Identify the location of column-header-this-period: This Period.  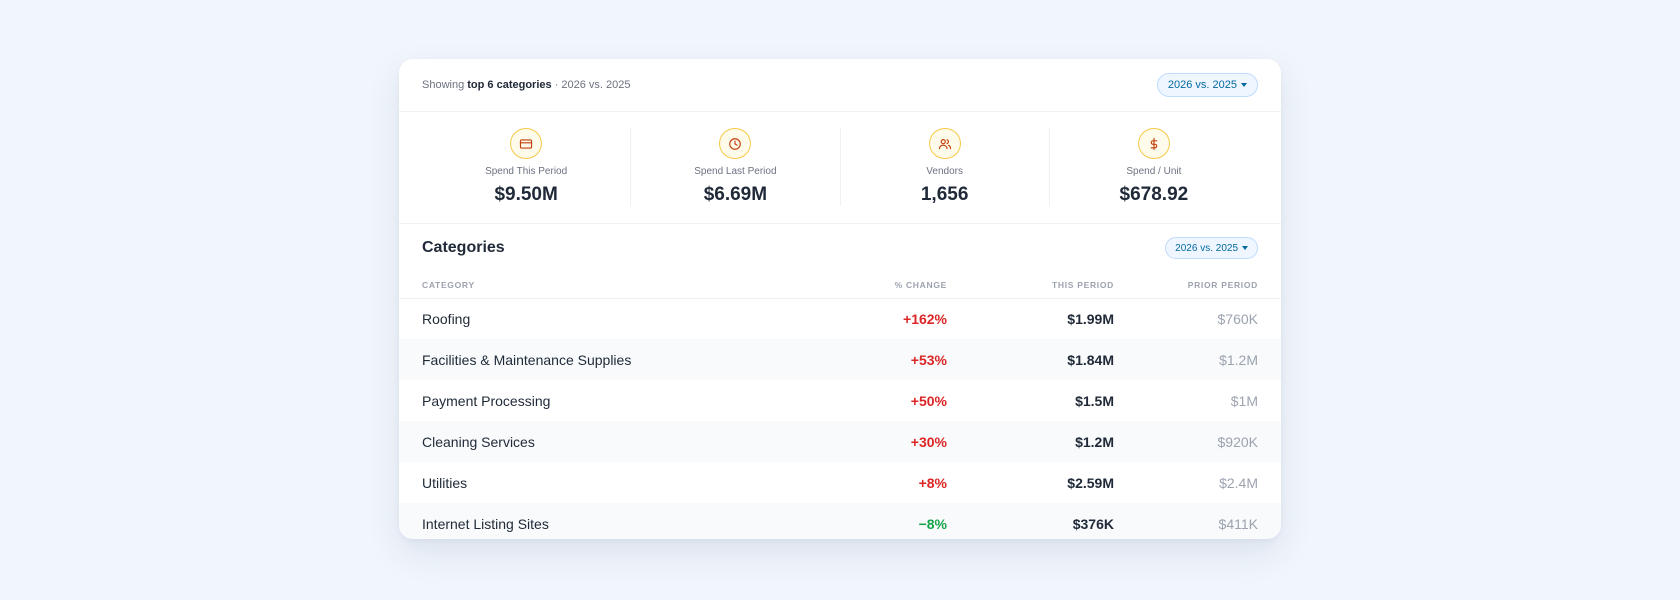
(1030, 285).